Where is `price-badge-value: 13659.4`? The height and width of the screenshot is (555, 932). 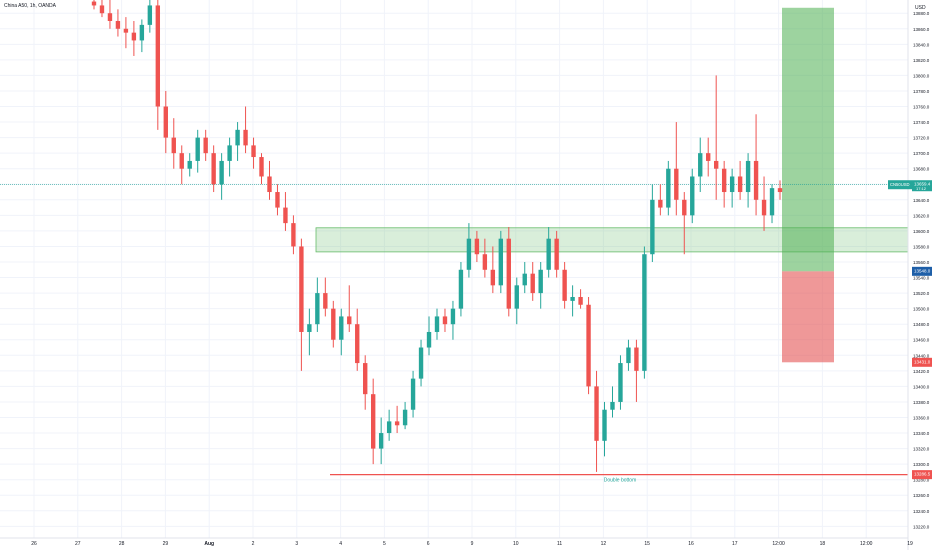 price-badge-value: 13659.4 is located at coordinates (922, 184).